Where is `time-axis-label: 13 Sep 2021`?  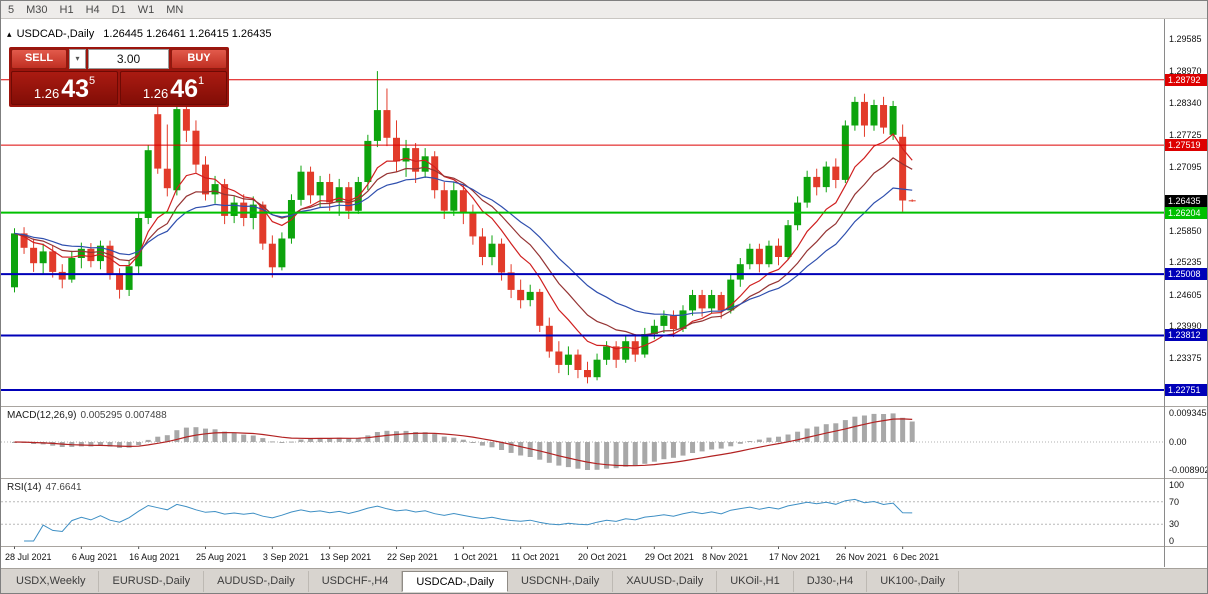 time-axis-label: 13 Sep 2021 is located at coordinates (346, 557).